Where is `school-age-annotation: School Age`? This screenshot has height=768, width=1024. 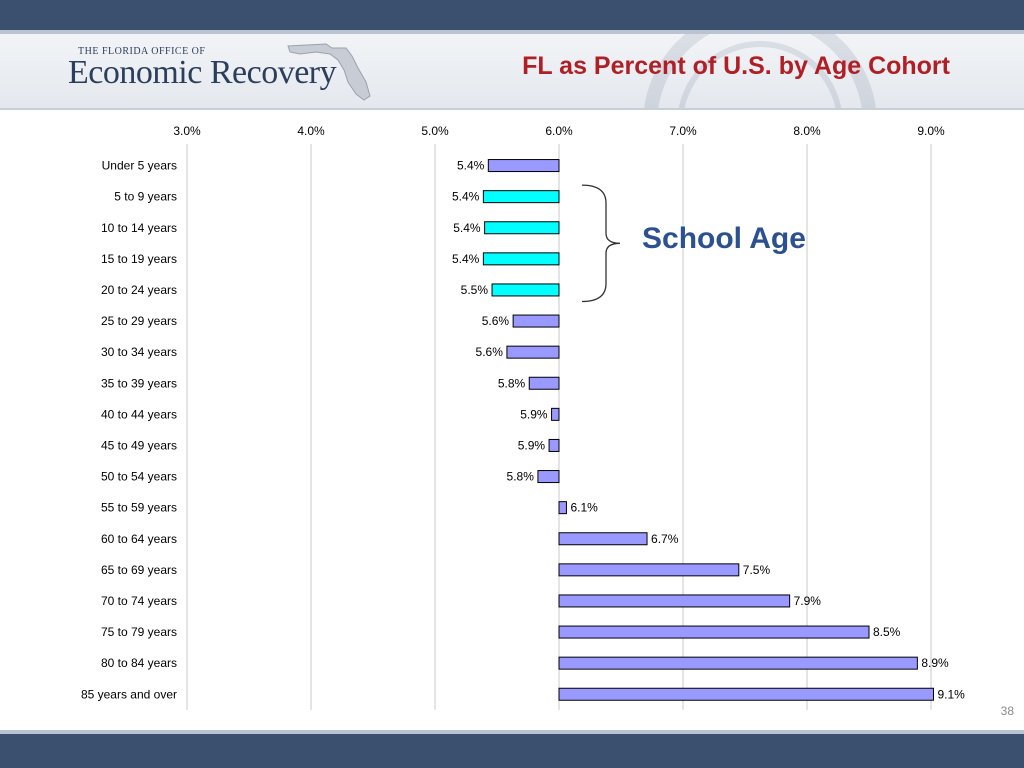 school-age-annotation: School Age is located at coordinates (724, 238).